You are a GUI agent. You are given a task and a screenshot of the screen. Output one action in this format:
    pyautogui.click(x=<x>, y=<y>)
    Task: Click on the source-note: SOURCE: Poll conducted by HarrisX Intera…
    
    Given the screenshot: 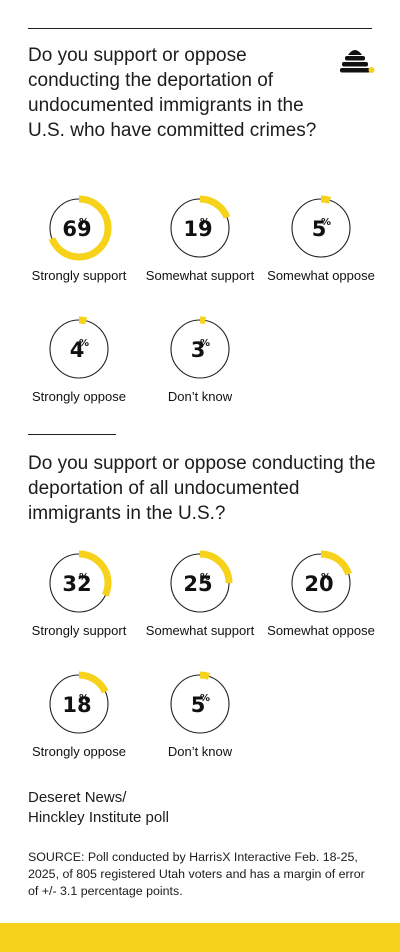 What is the action you would take?
    pyautogui.click(x=196, y=874)
    